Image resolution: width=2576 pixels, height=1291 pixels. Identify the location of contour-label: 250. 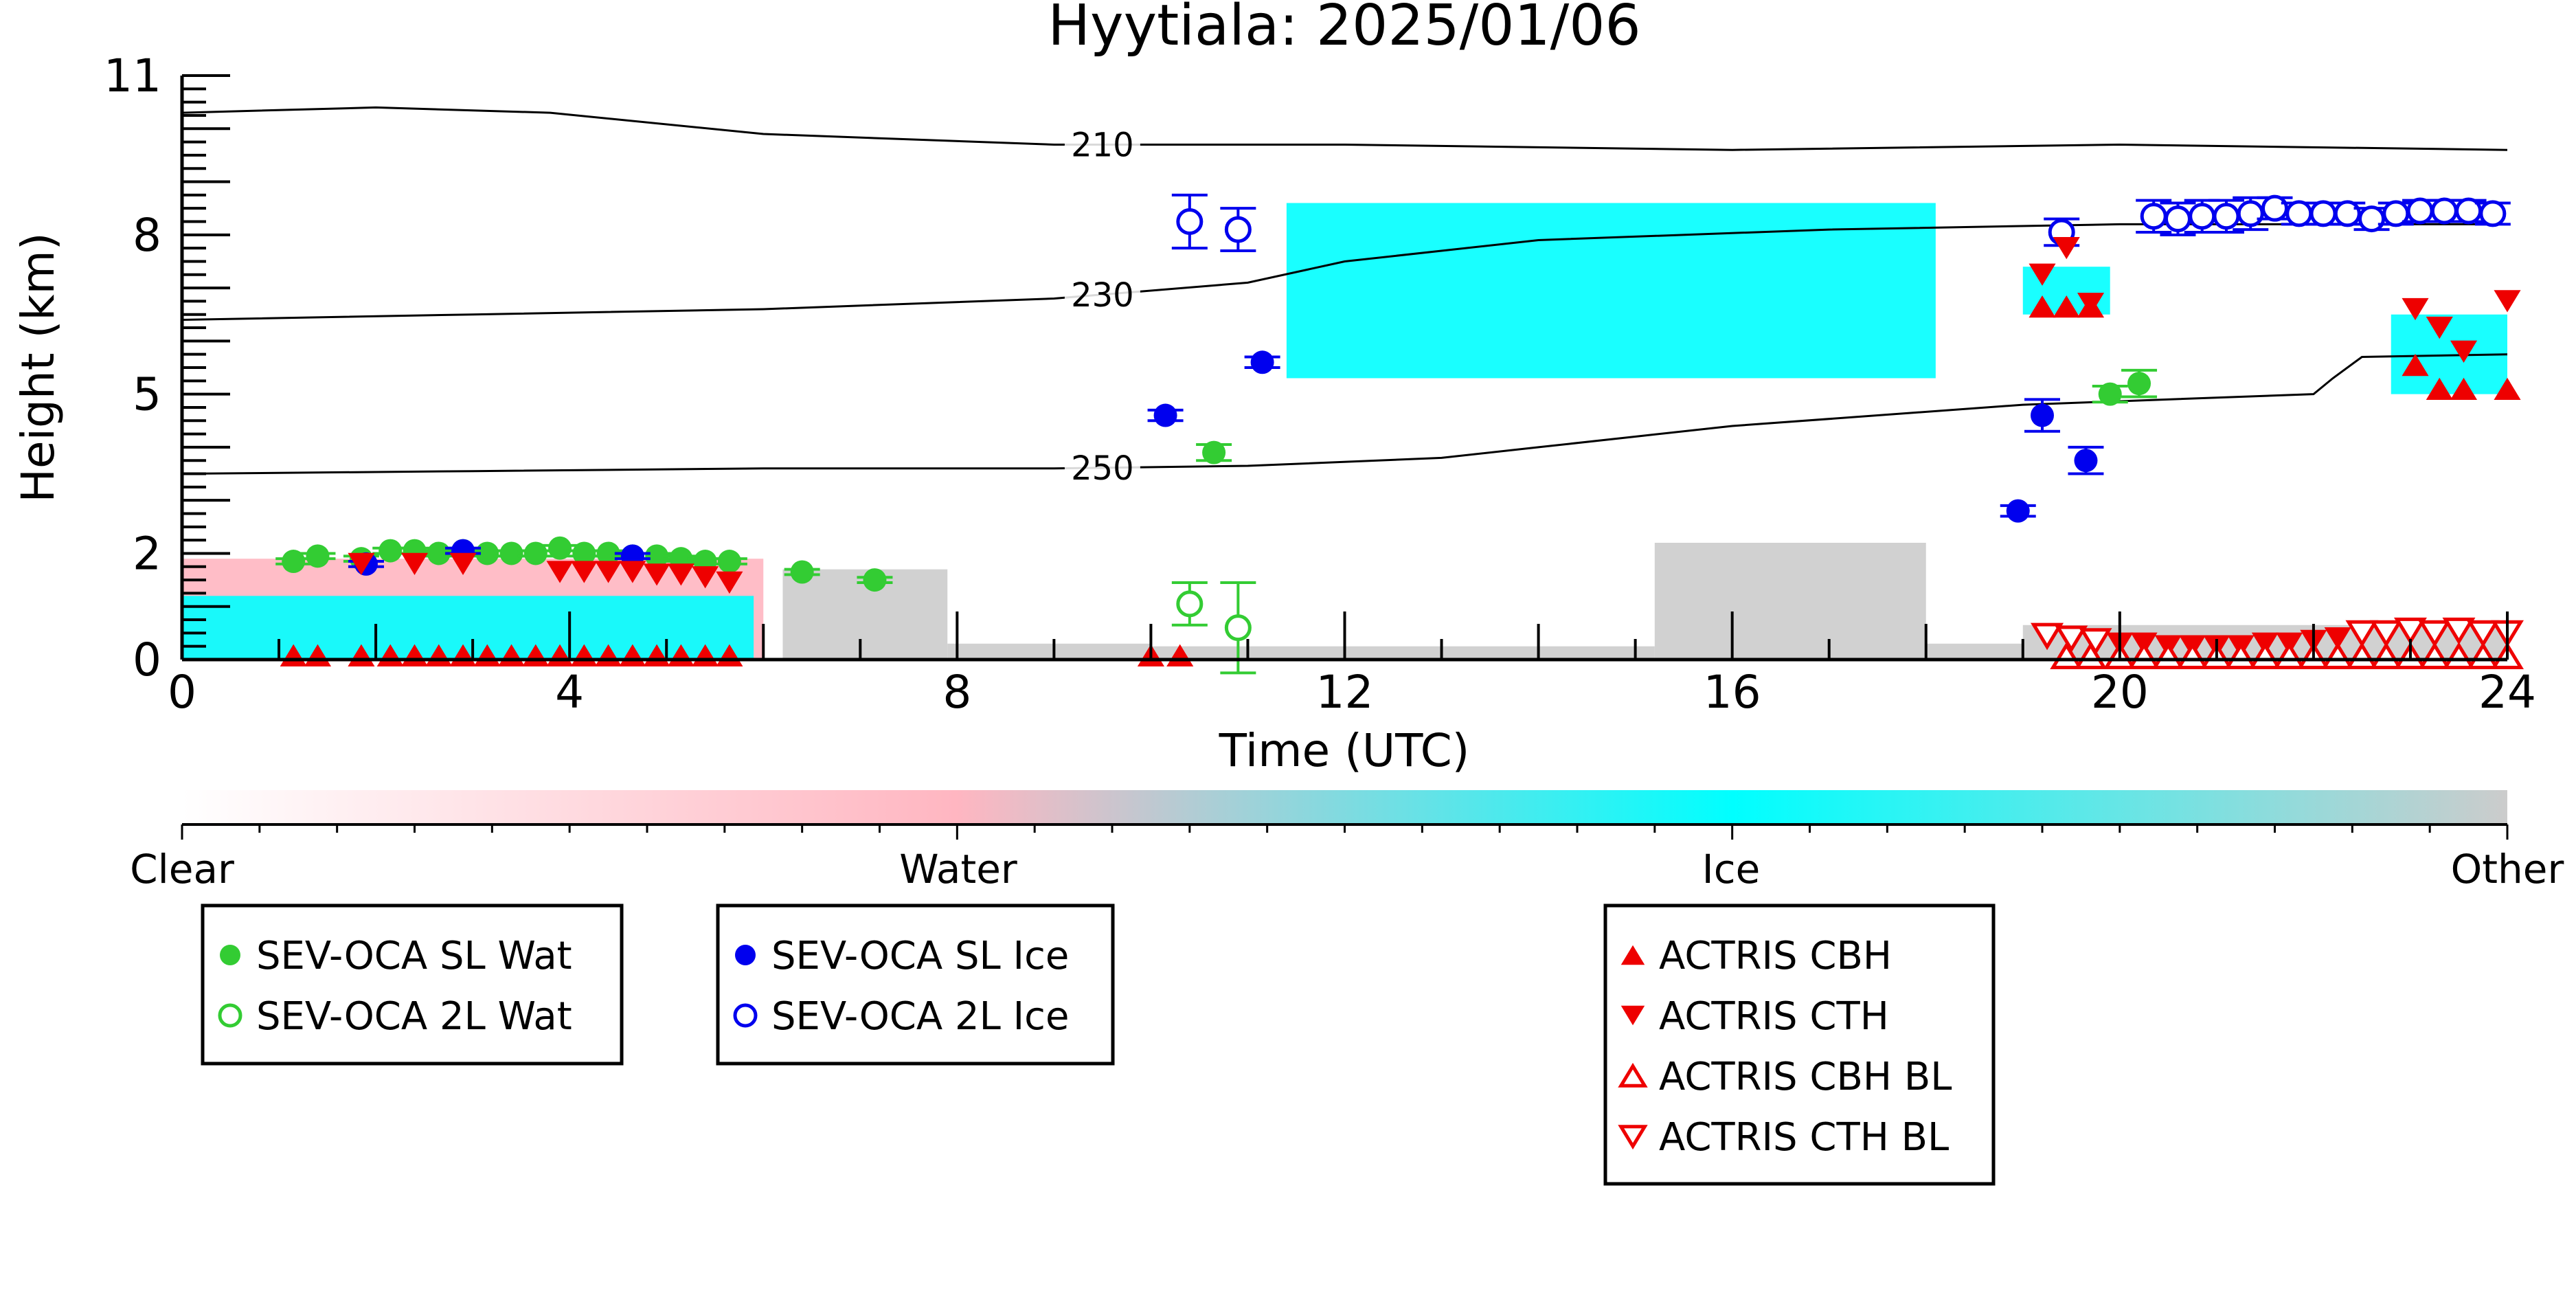
(1102, 469).